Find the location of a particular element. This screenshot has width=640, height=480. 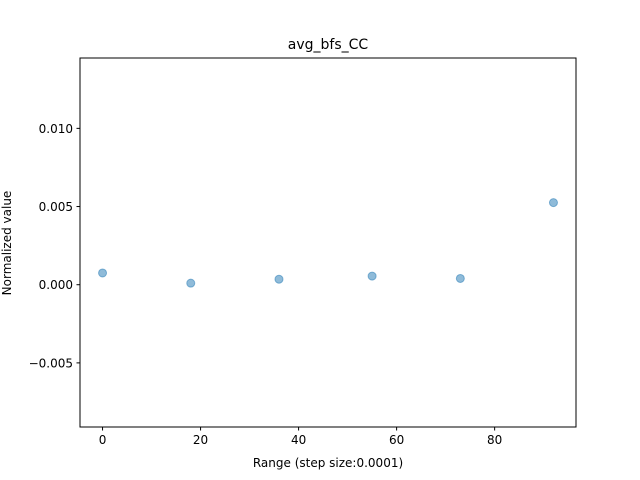

x-tick-label-2: 40 is located at coordinates (298, 440).